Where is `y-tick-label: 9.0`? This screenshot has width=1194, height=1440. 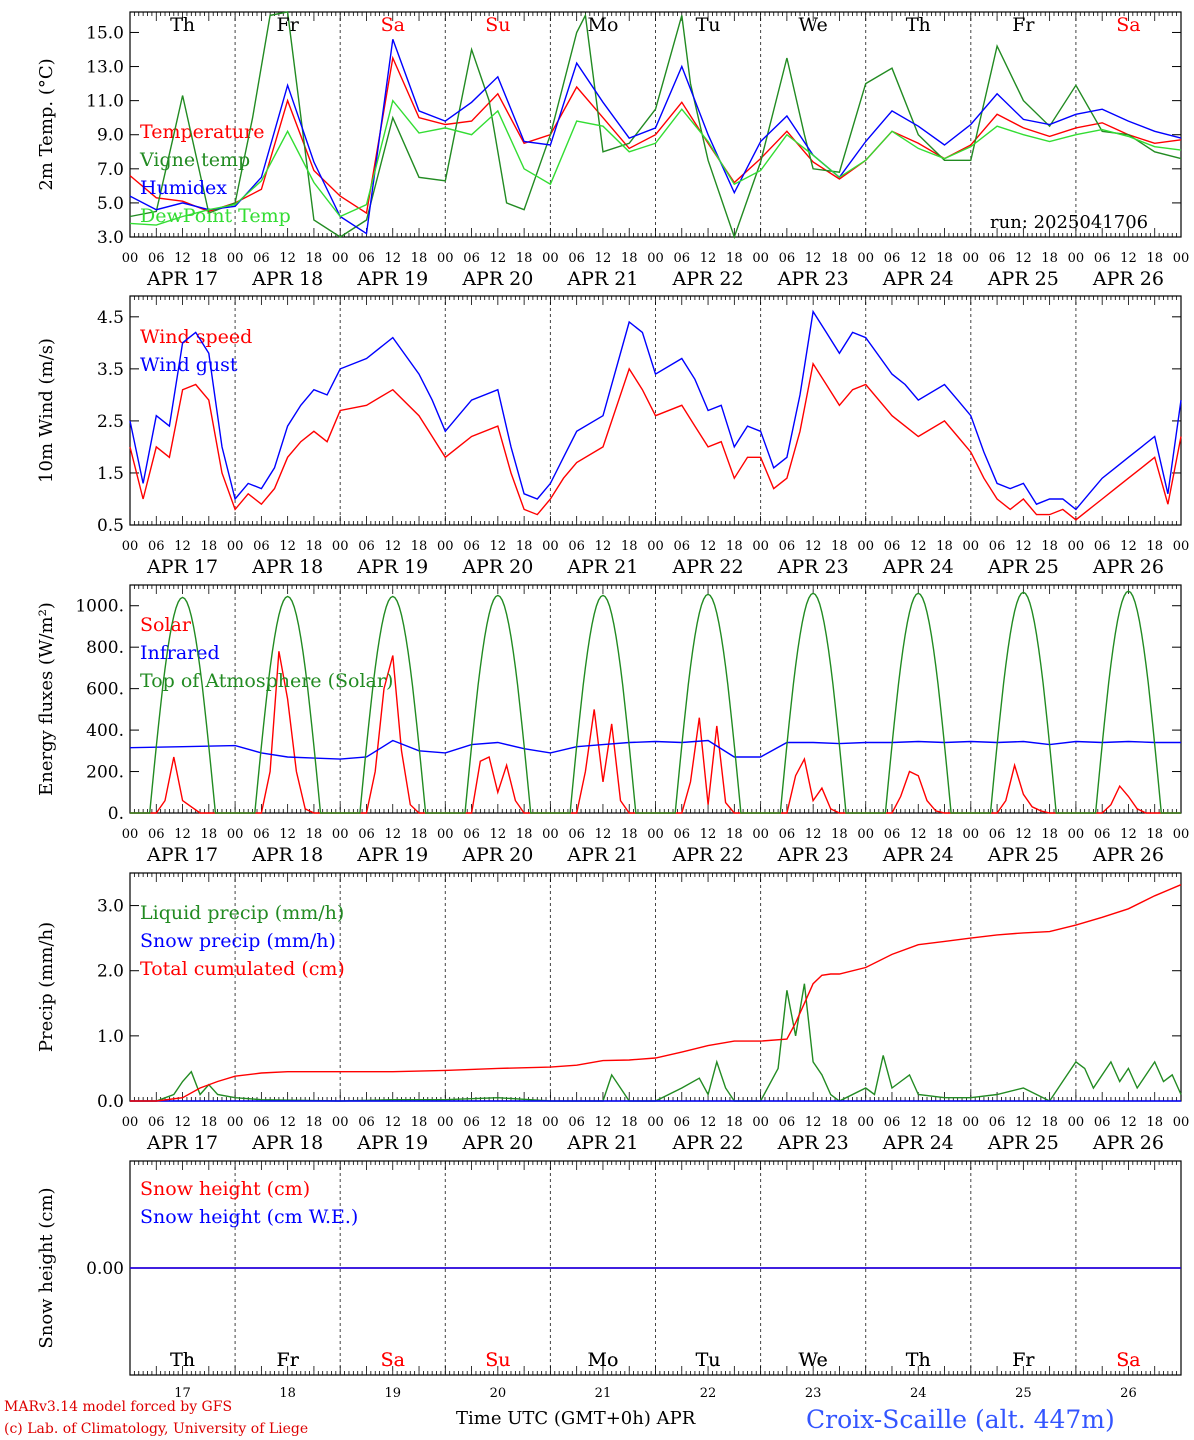
y-tick-label: 9.0 is located at coordinates (110, 136).